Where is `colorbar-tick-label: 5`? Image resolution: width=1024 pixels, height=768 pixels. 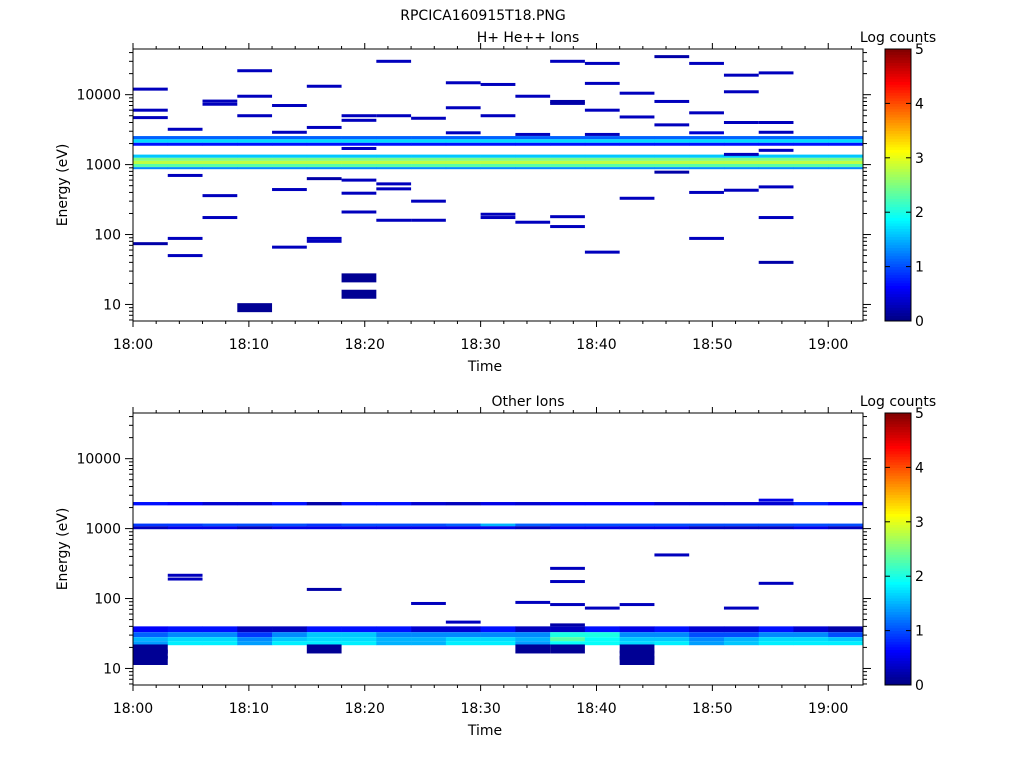
colorbar-tick-label: 5 is located at coordinates (919, 414).